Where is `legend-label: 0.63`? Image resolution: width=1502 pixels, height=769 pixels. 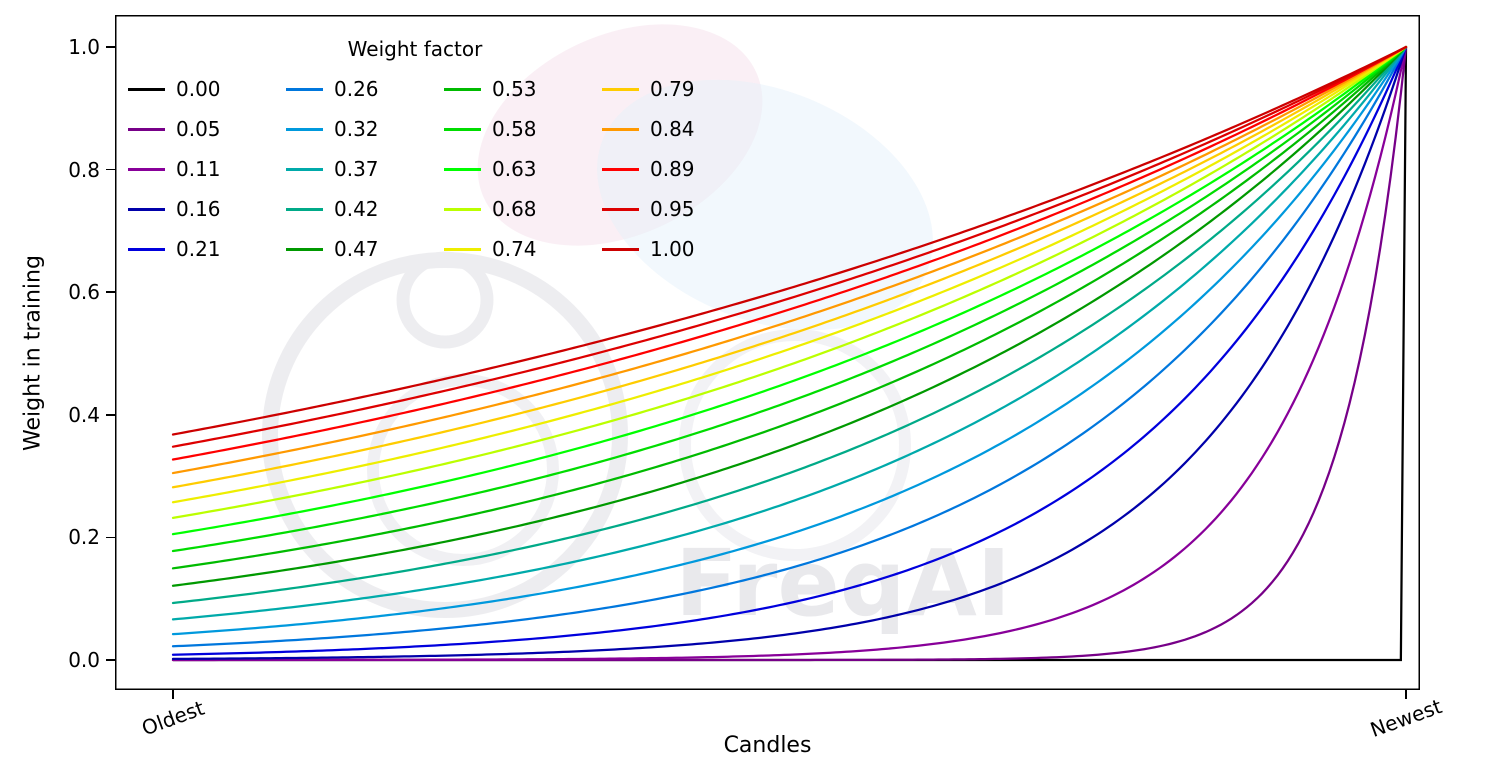
legend-label: 0.63 is located at coordinates (514, 169).